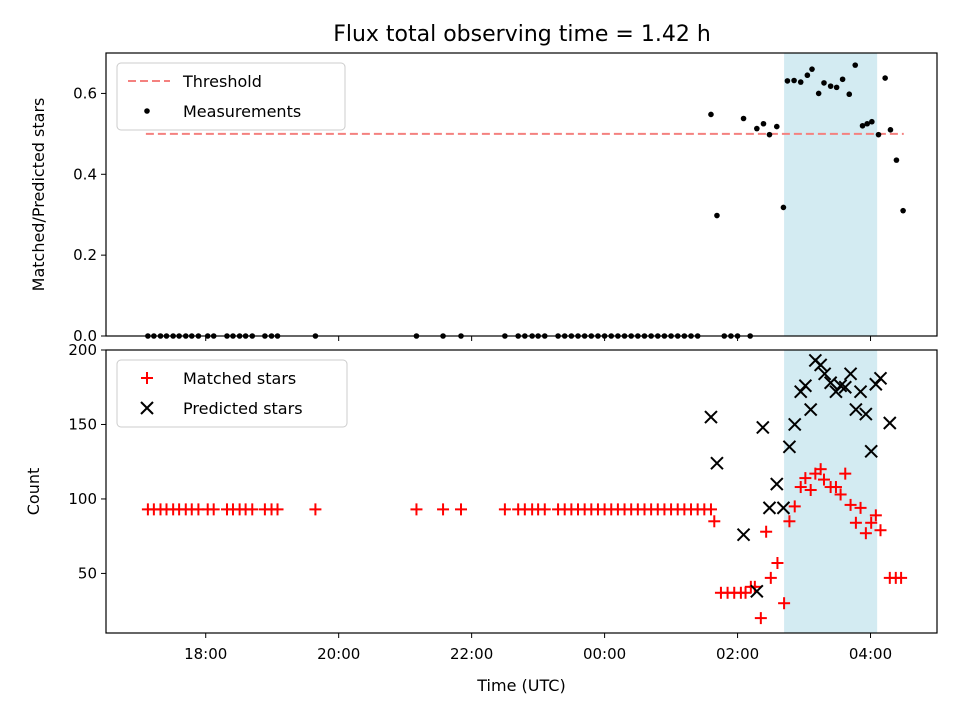 Image resolution: width=960 pixels, height=720 pixels. Describe the element at coordinates (85, 174) in the screenshot. I see `top-y-tick-label: 0.4` at that location.